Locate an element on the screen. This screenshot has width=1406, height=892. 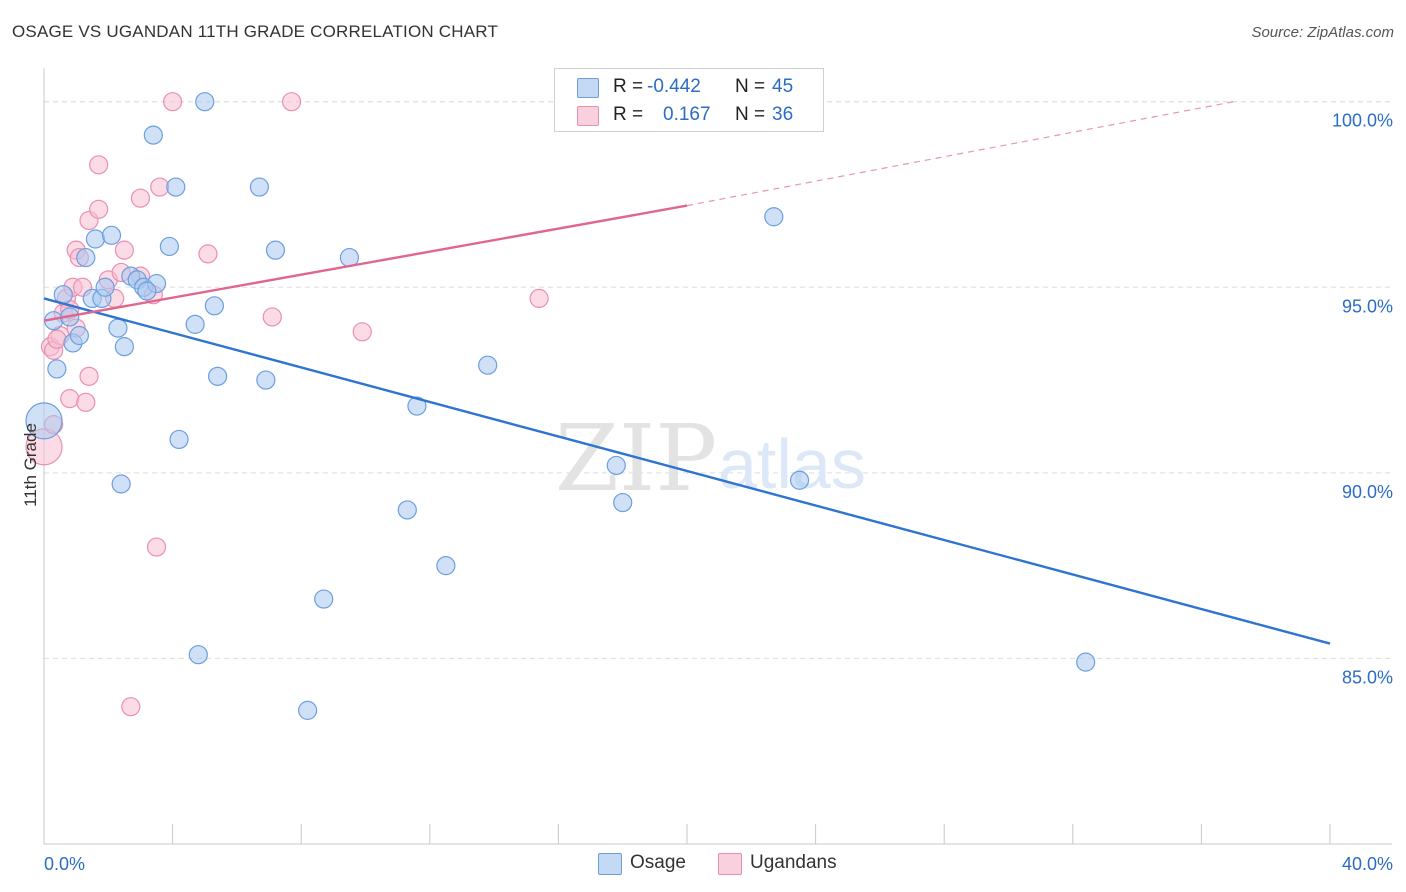
ugandans-n-label: N = is located at coordinates (750, 114).